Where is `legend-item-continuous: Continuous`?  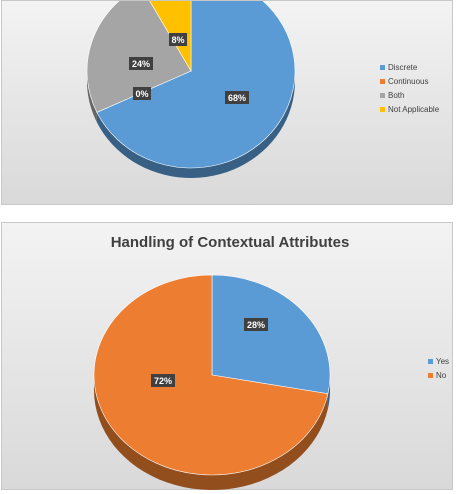
legend-item-continuous: Continuous is located at coordinates (404, 81).